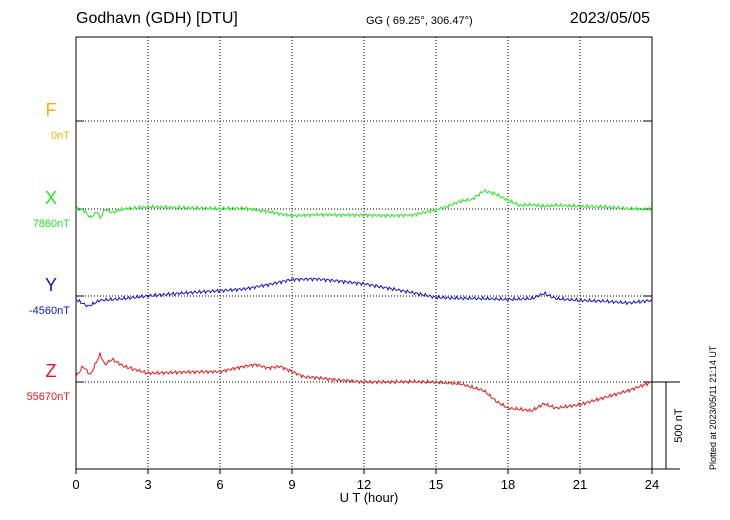  I want to click on series-line-y, so click(364, 292).